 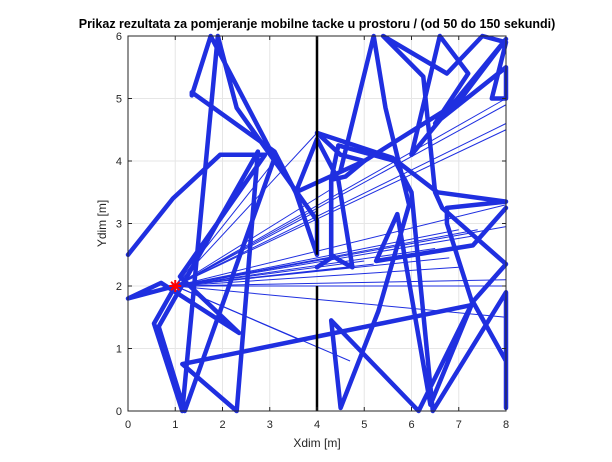 What do you see at coordinates (102, 223) in the screenshot?
I see `y-axis-label: Ydim [m]` at bounding box center [102, 223].